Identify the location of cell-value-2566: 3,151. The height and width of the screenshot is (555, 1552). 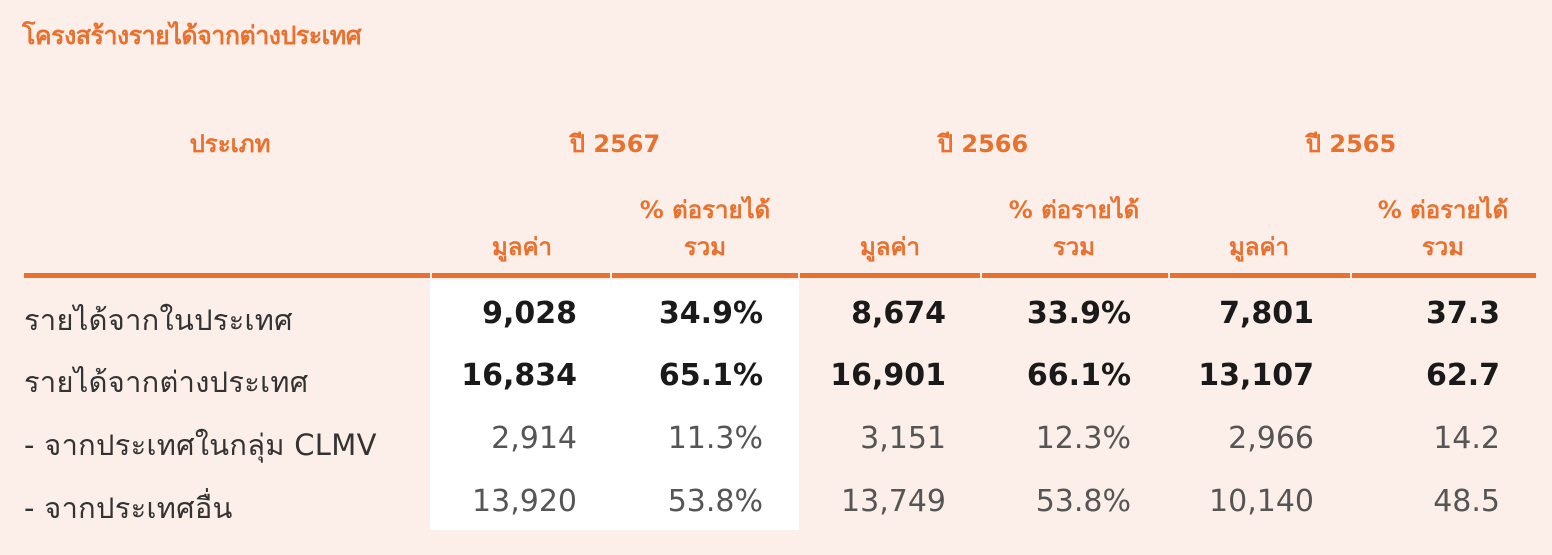
(903, 438).